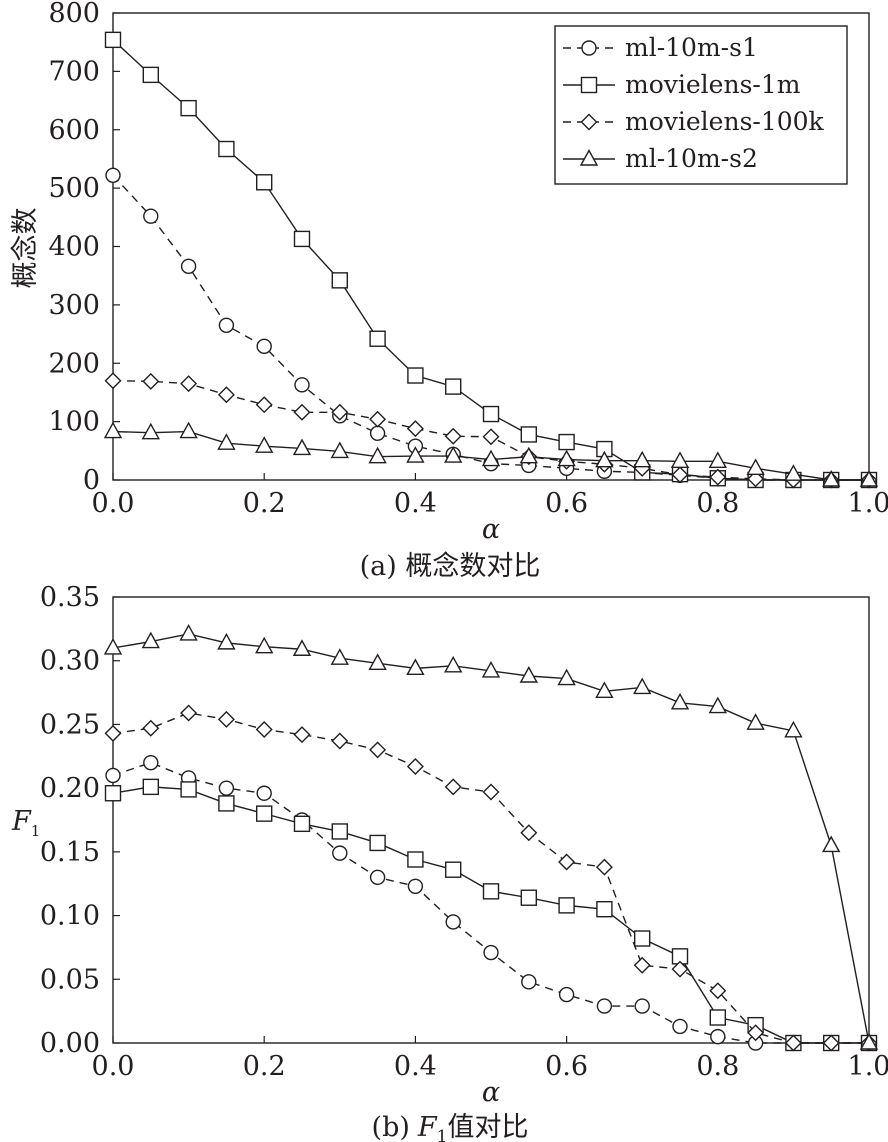 The height and width of the screenshot is (1142, 888). I want to click on caption-b-sub: 1, so click(442, 1134).